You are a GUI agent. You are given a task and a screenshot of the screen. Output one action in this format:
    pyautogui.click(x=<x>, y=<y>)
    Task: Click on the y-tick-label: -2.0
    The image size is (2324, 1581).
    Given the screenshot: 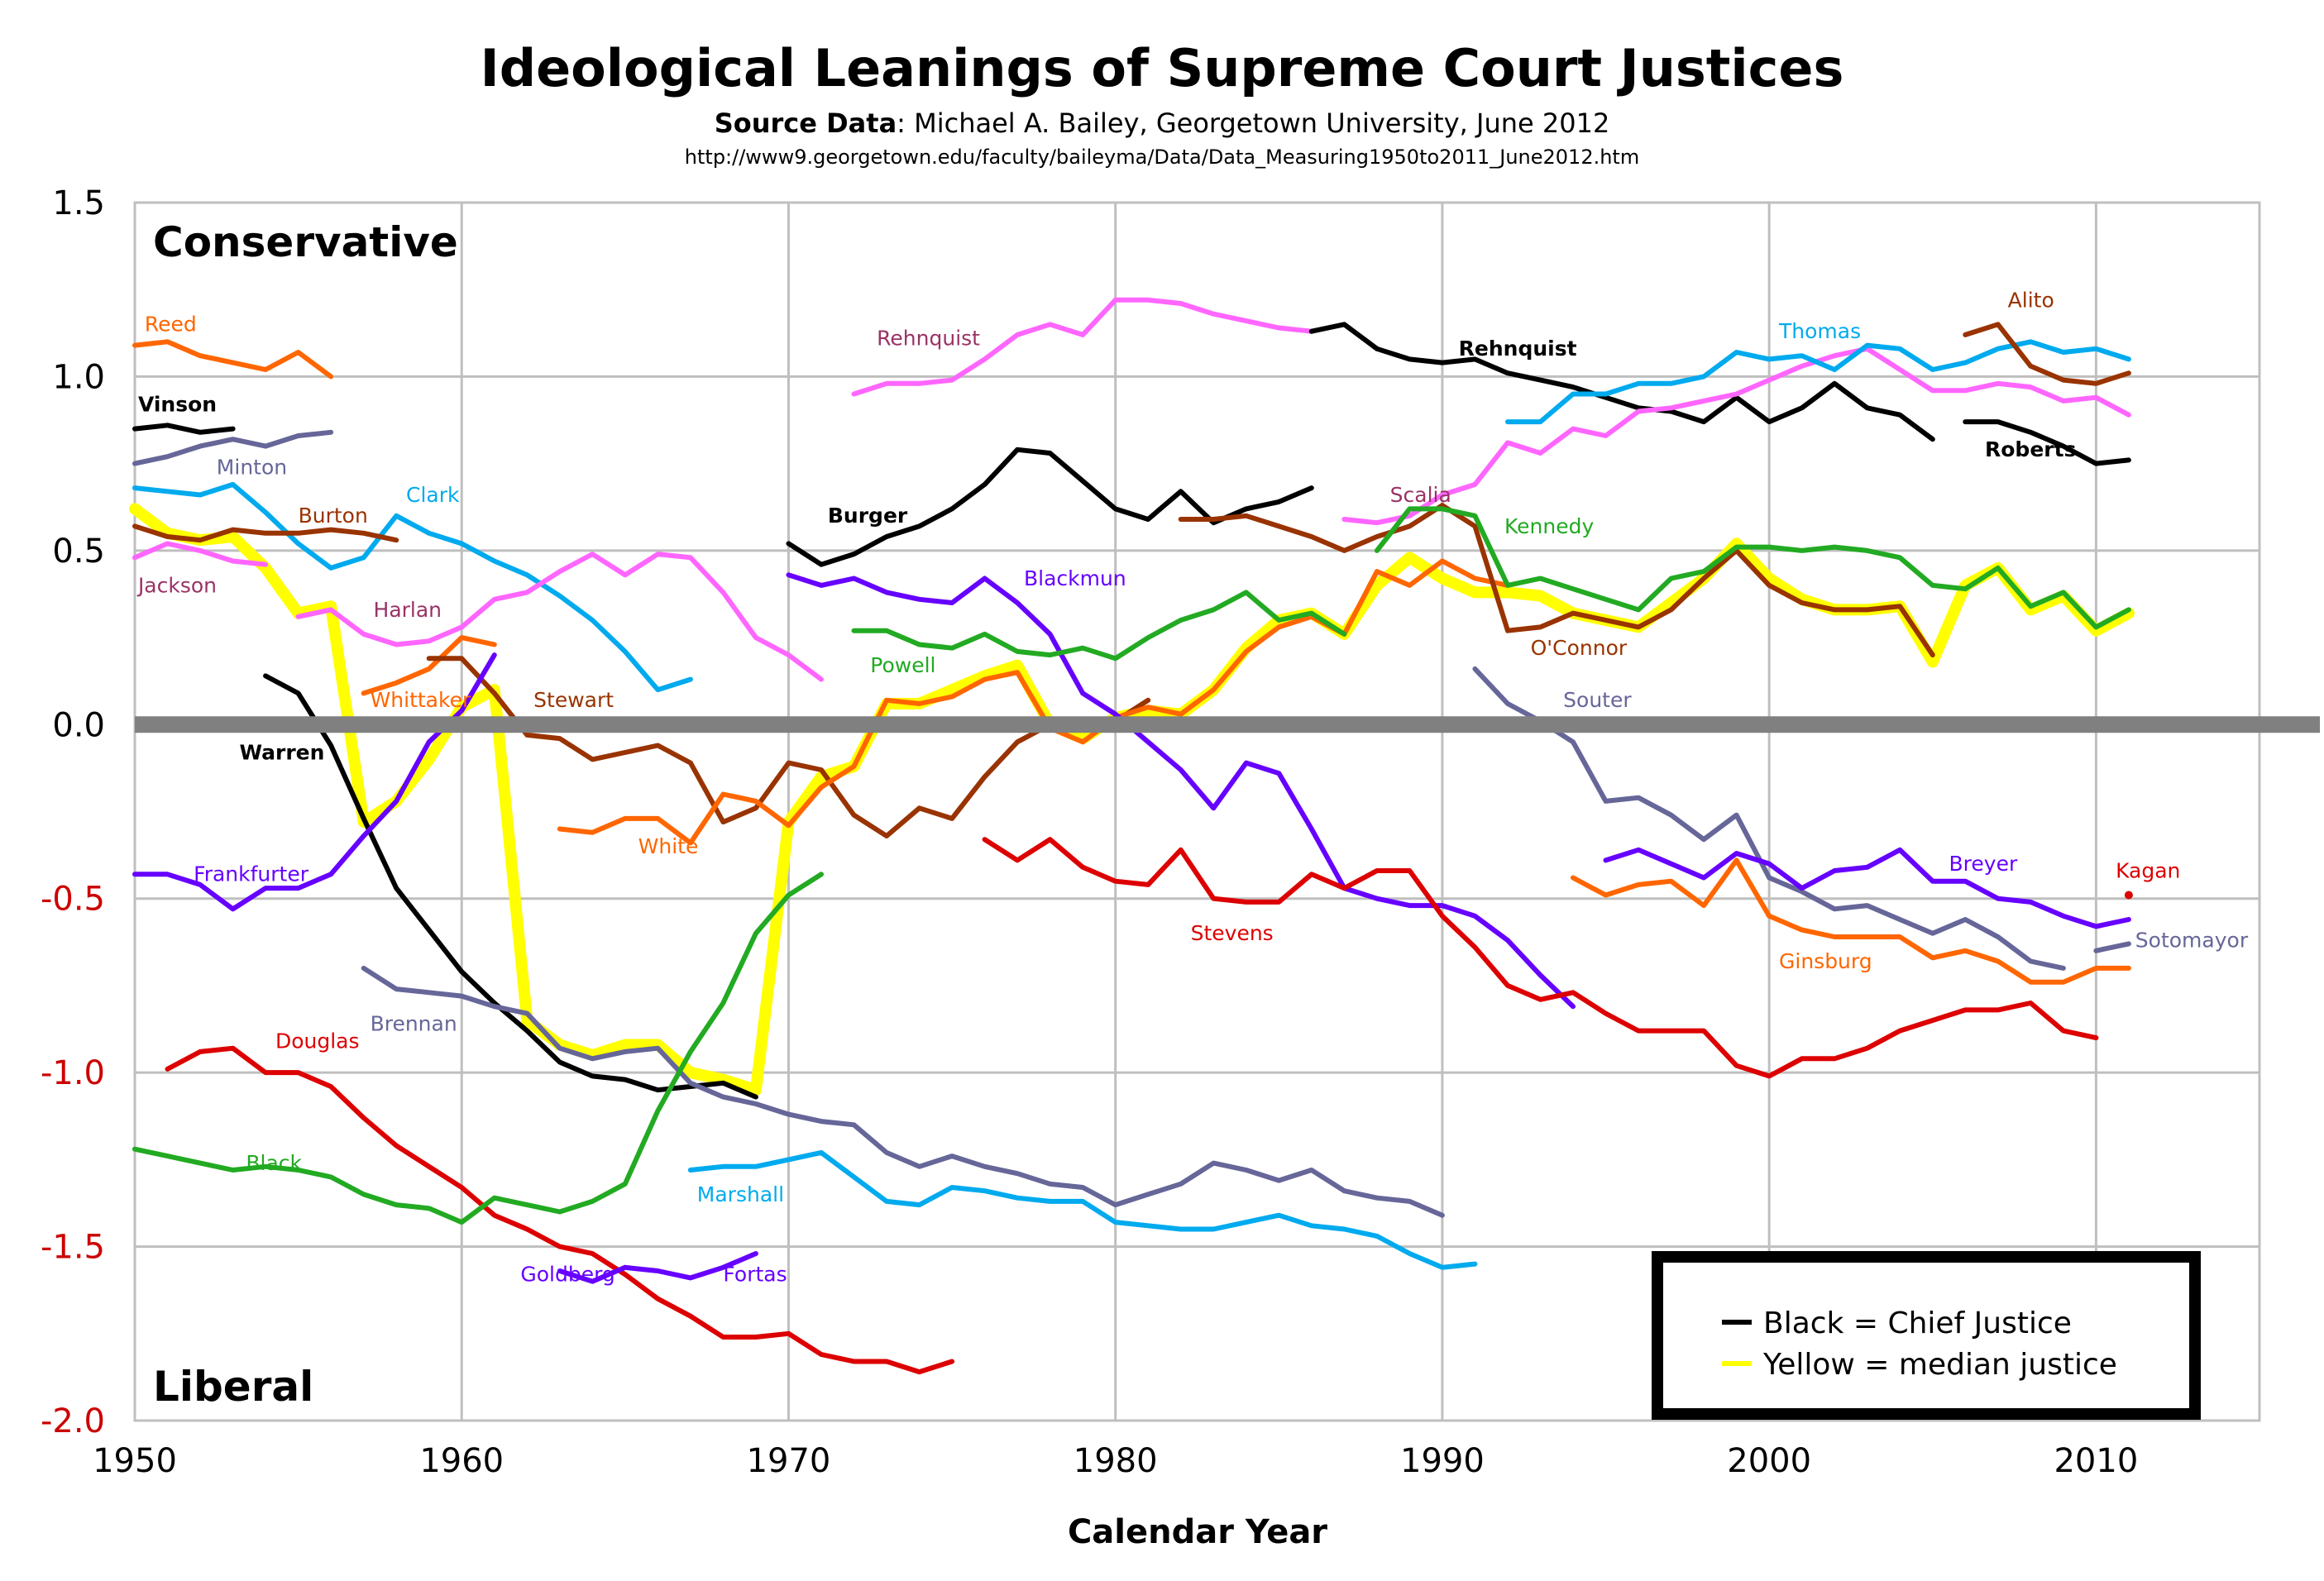 What is the action you would take?
    pyautogui.click(x=73, y=1421)
    